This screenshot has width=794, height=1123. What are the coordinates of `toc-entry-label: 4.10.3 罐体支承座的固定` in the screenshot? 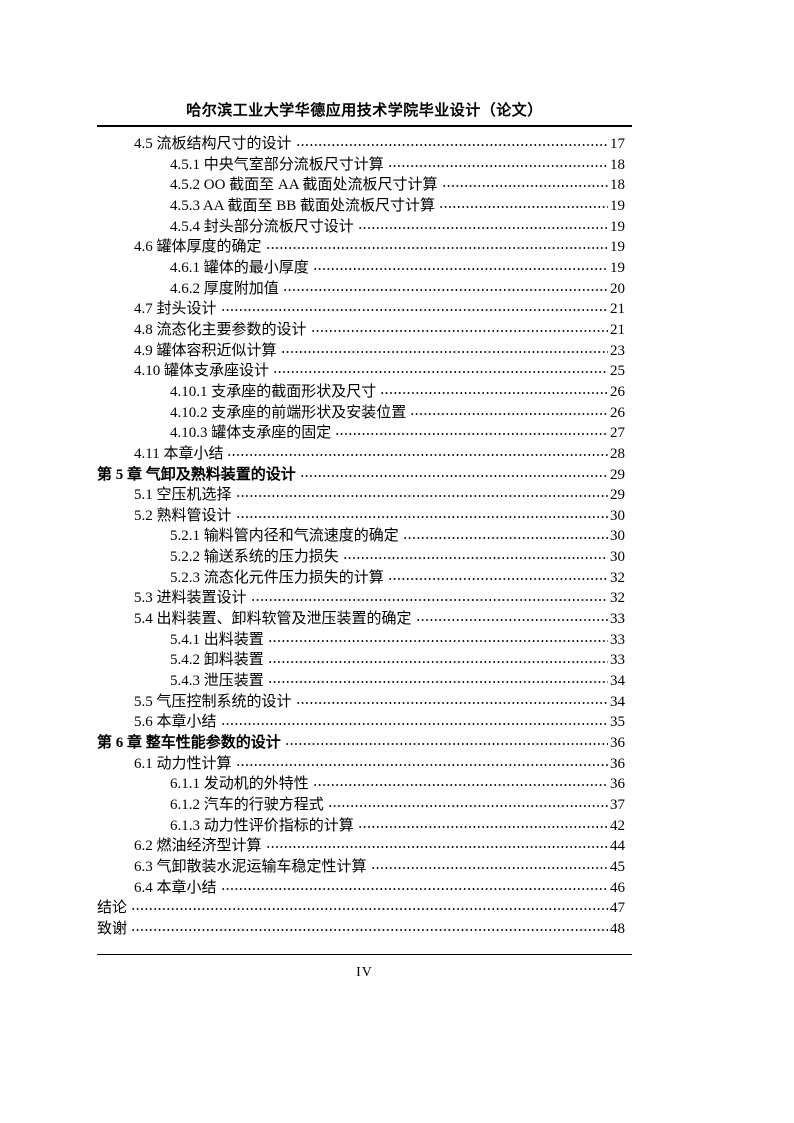 It's located at (251, 433).